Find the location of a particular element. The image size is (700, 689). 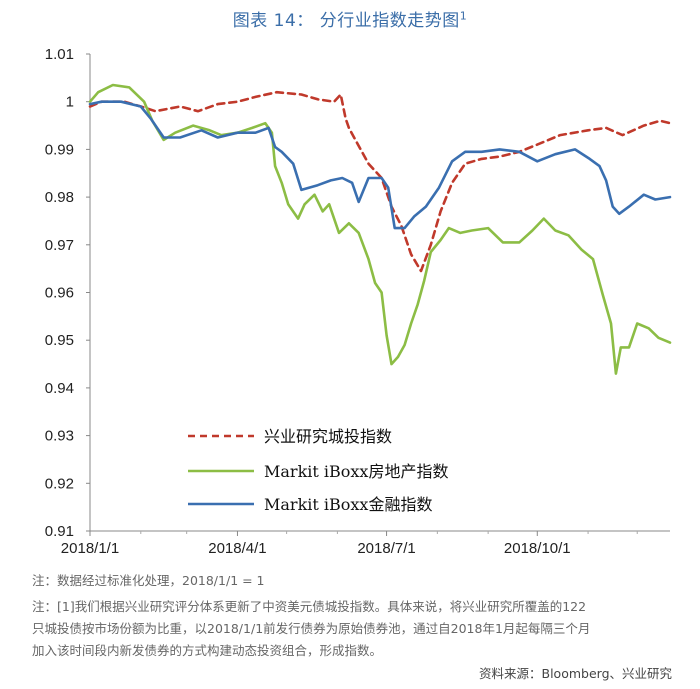

y-tick-label: 0.98 is located at coordinates (59, 197).